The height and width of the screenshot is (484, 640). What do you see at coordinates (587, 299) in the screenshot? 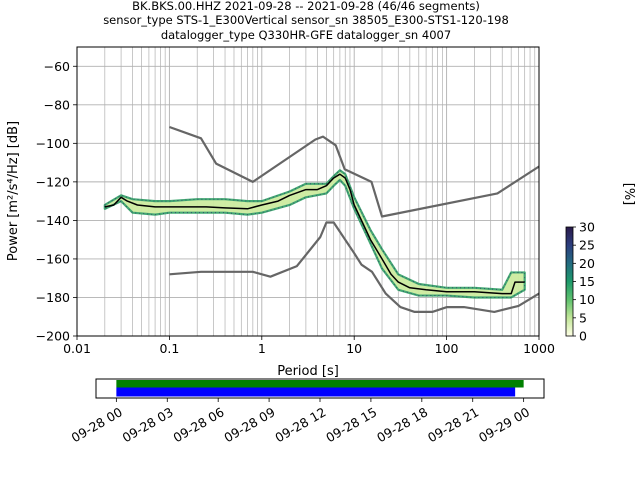
I see `colorbar-tick-label: 10` at bounding box center [587, 299].